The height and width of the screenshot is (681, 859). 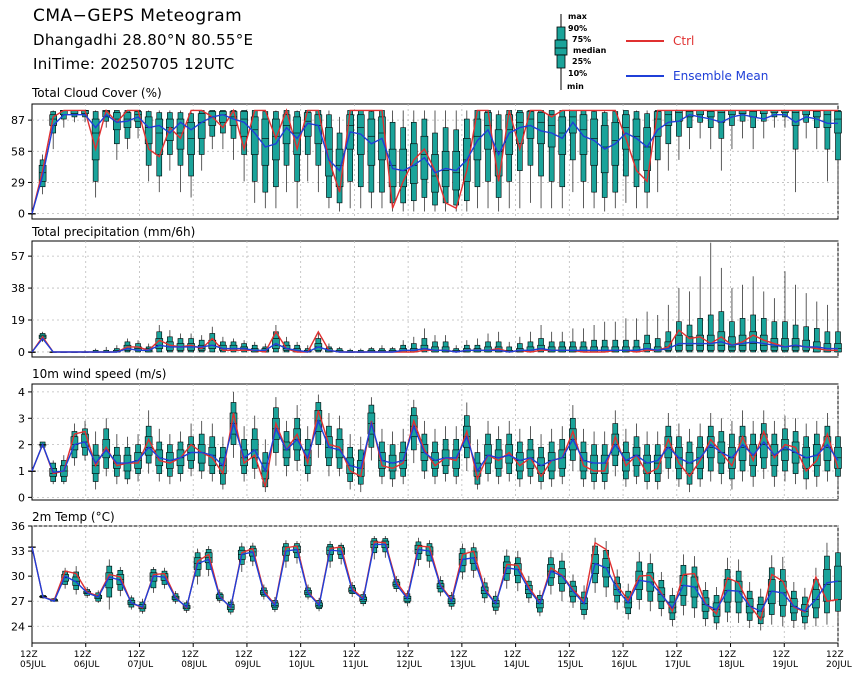 I want to click on init-time-label: IniTime: 20250705 12UTC, so click(x=134, y=64).